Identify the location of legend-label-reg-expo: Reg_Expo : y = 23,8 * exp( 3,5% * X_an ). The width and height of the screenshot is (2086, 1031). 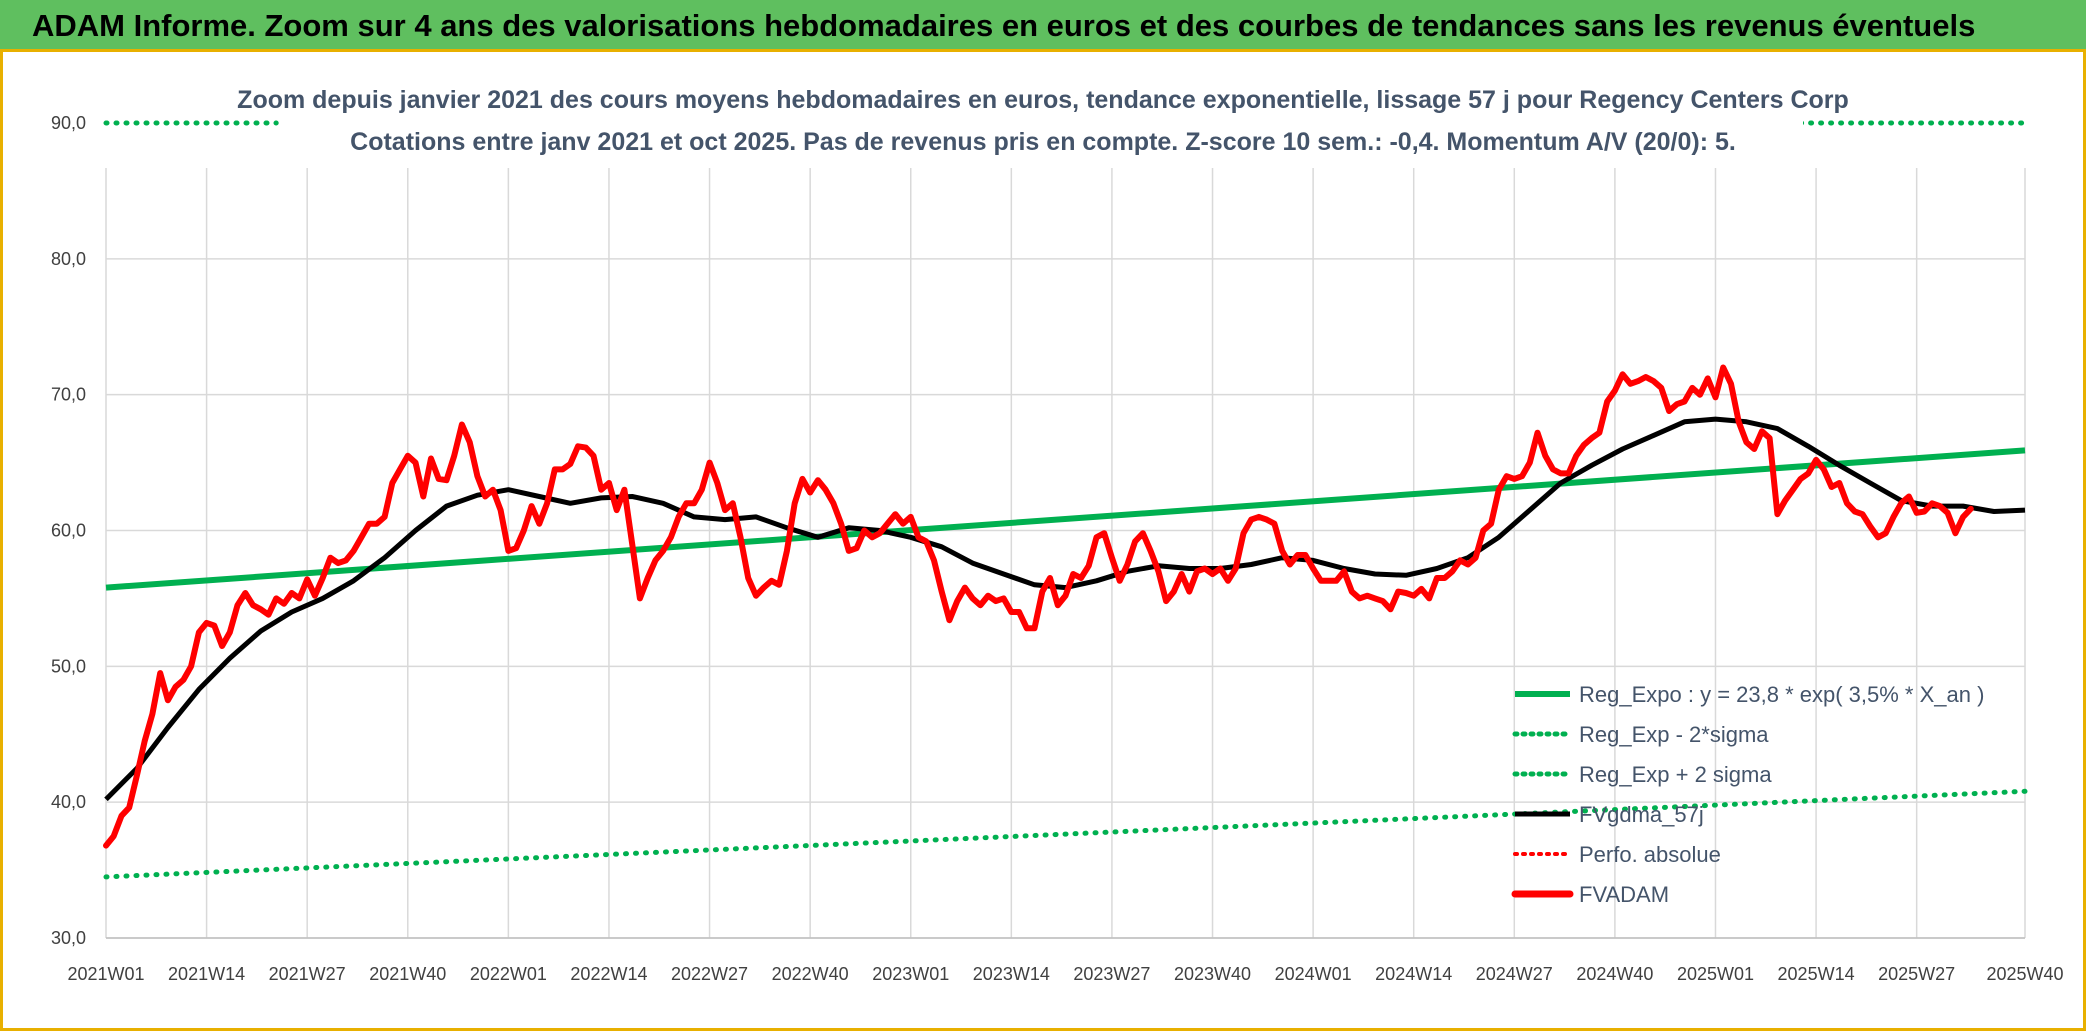
(1781, 694).